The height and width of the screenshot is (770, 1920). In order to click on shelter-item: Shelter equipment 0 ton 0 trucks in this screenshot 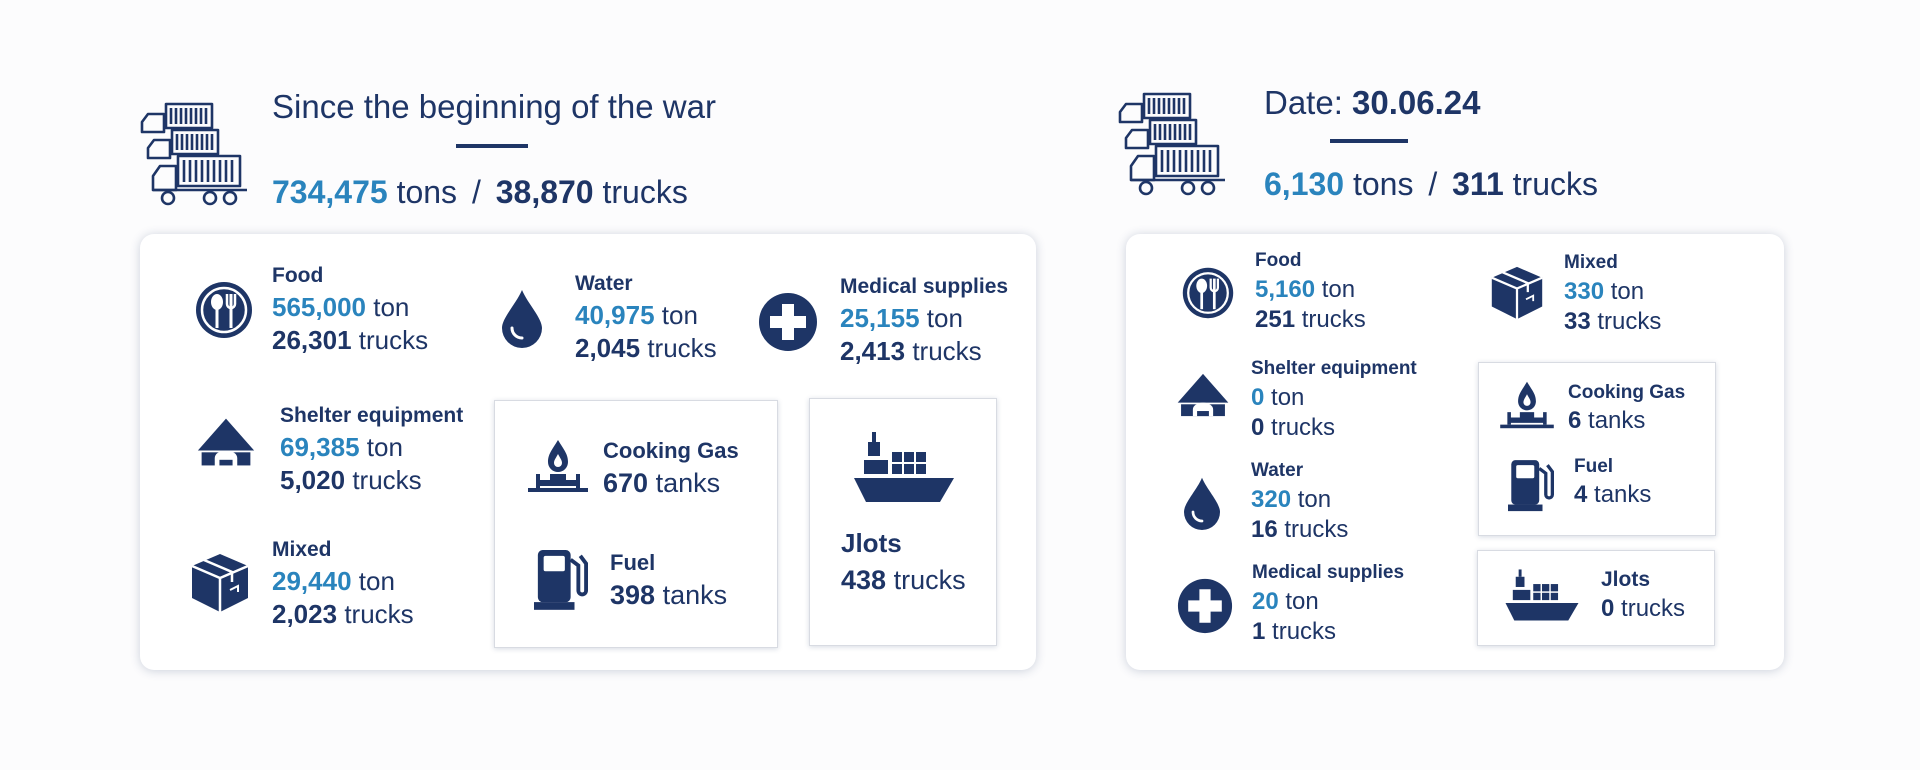, I will do `click(1334, 399)`.